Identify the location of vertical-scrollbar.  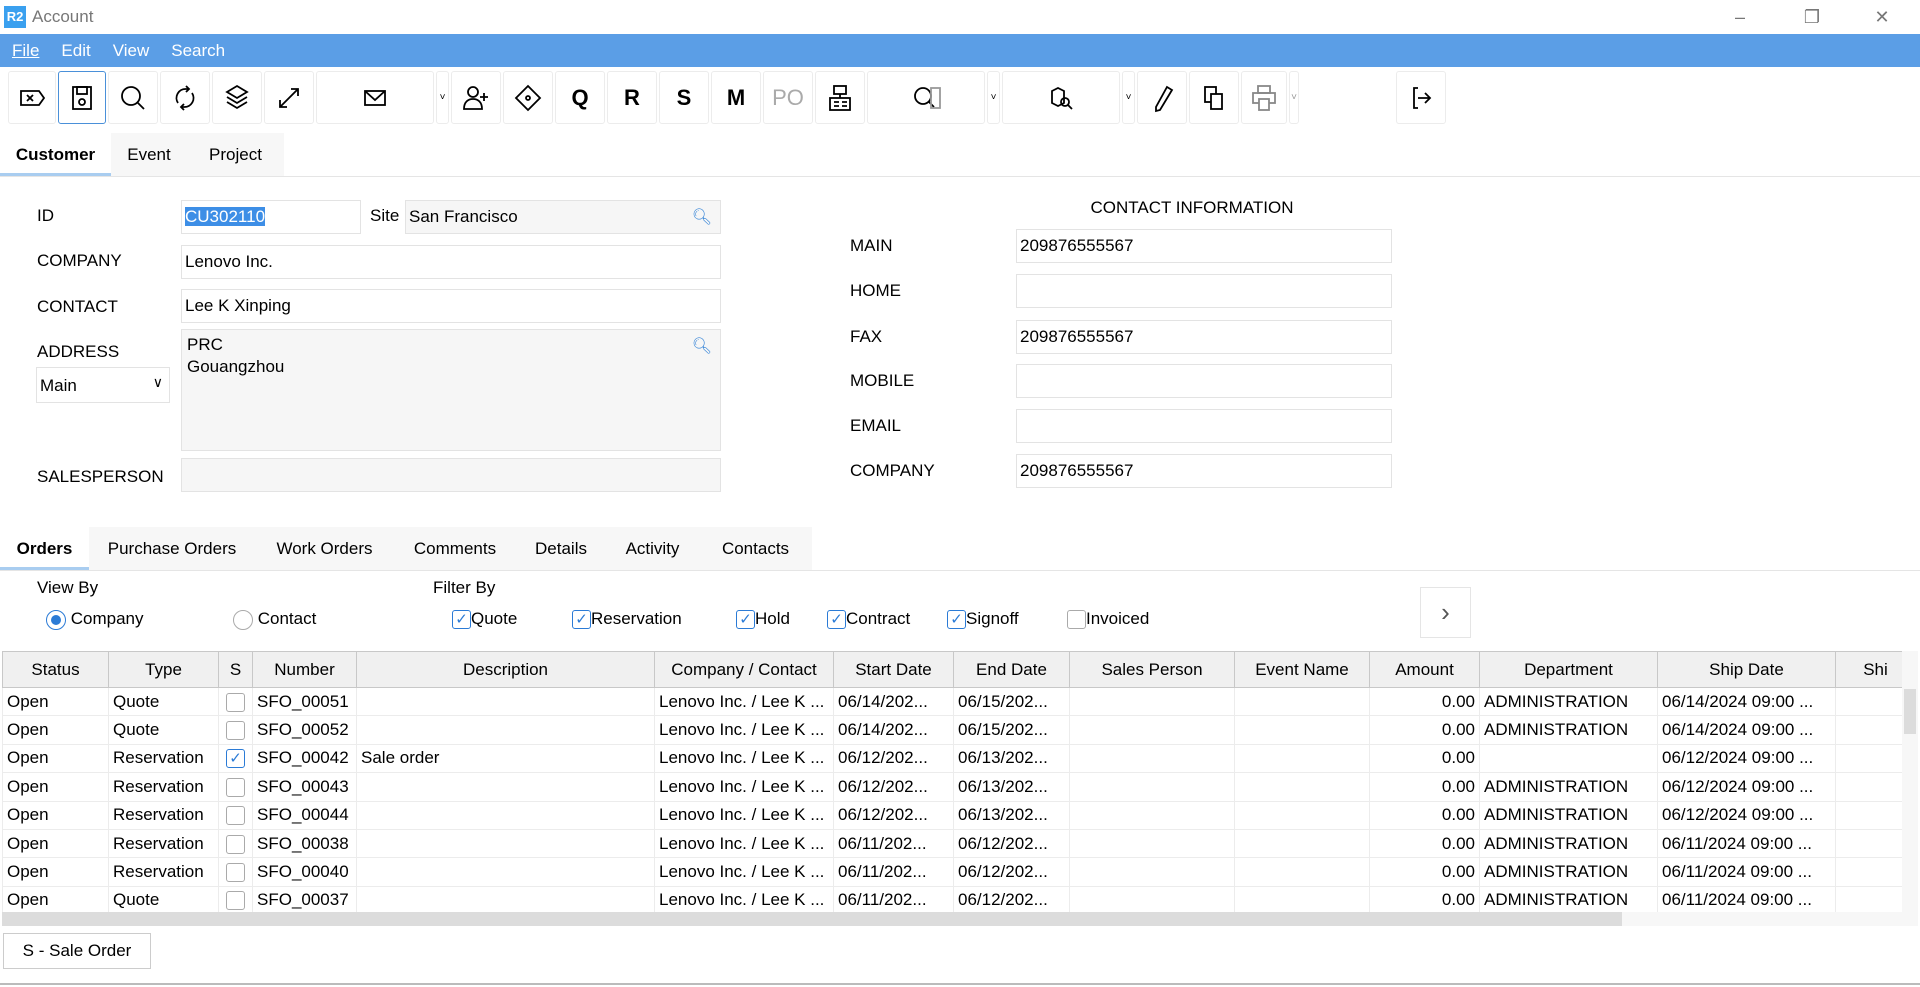
(1910, 788).